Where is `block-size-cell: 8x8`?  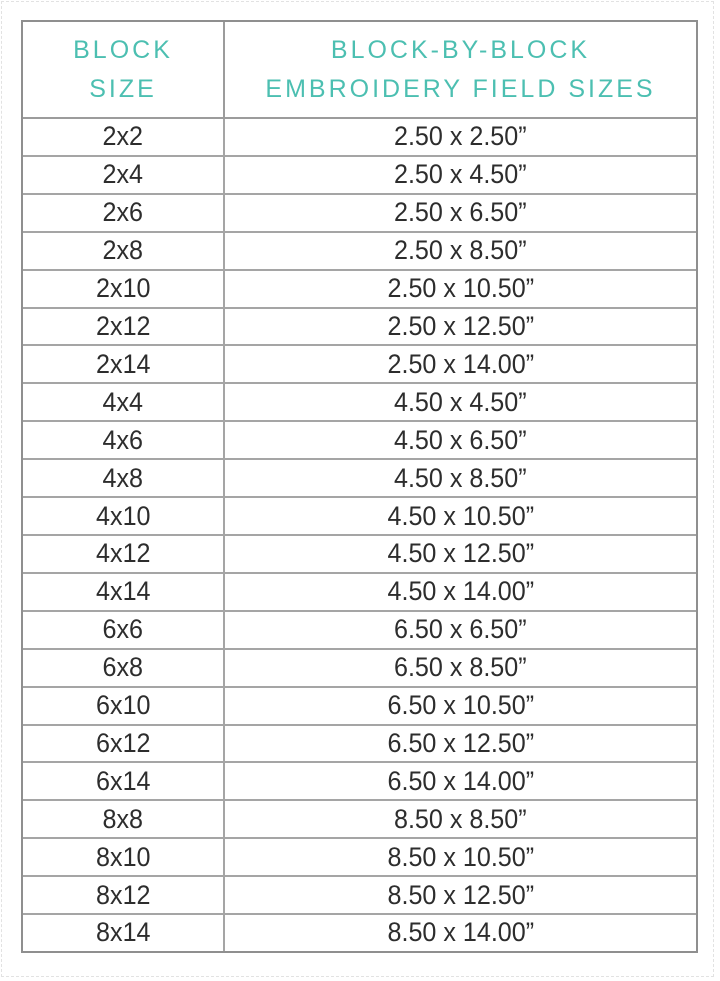
block-size-cell: 8x8 is located at coordinates (124, 819).